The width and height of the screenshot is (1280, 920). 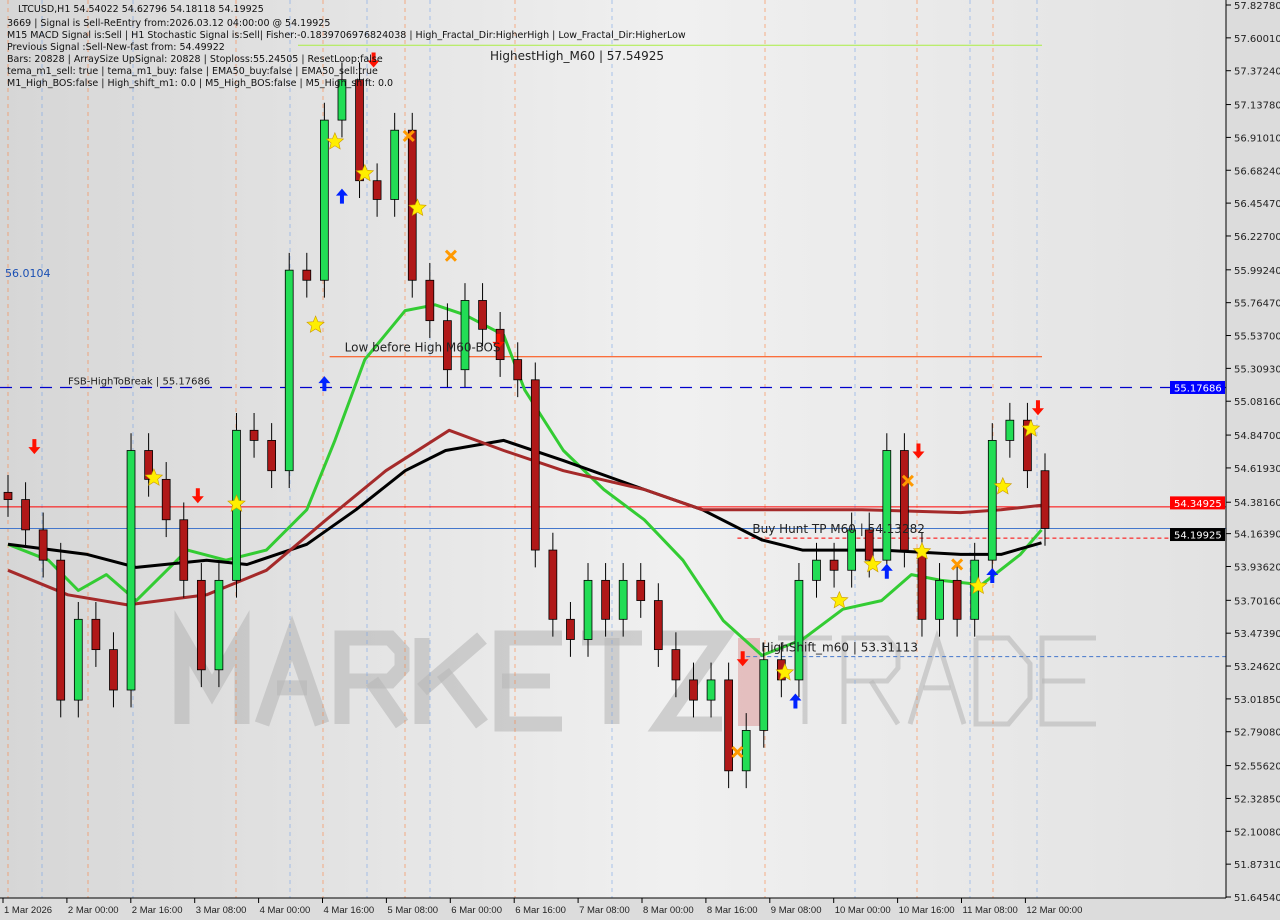 I want to click on time-tick-label: 8 Mar 00:00, so click(x=668, y=910).